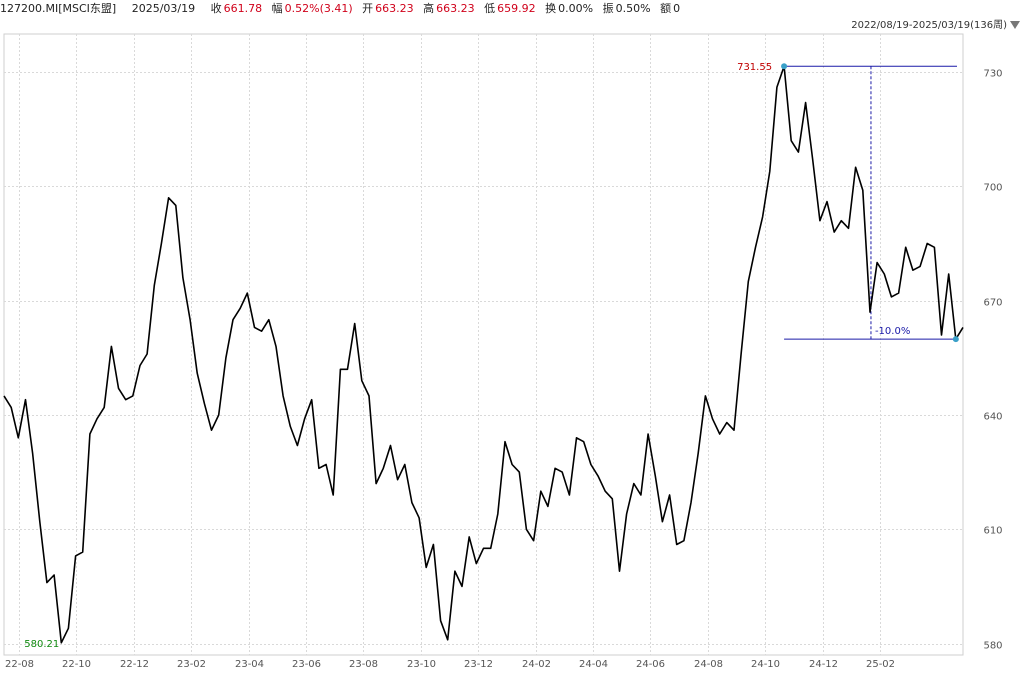 This screenshot has height=673, width=1024. What do you see at coordinates (76, 664) in the screenshot?
I see `x-tick-label: 22-10` at bounding box center [76, 664].